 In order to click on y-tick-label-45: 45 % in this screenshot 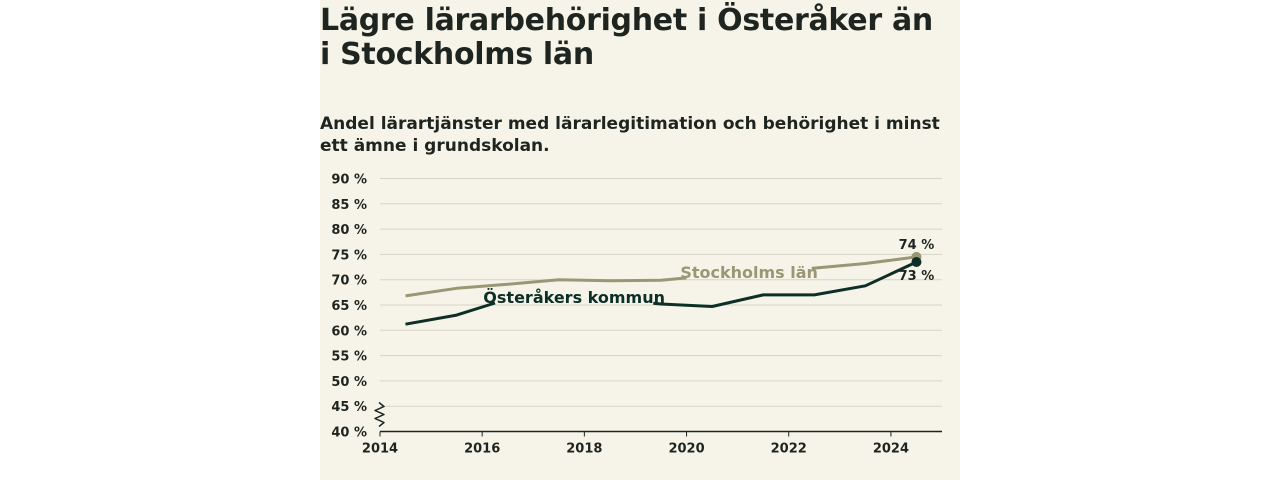, I will do `click(349, 407)`.